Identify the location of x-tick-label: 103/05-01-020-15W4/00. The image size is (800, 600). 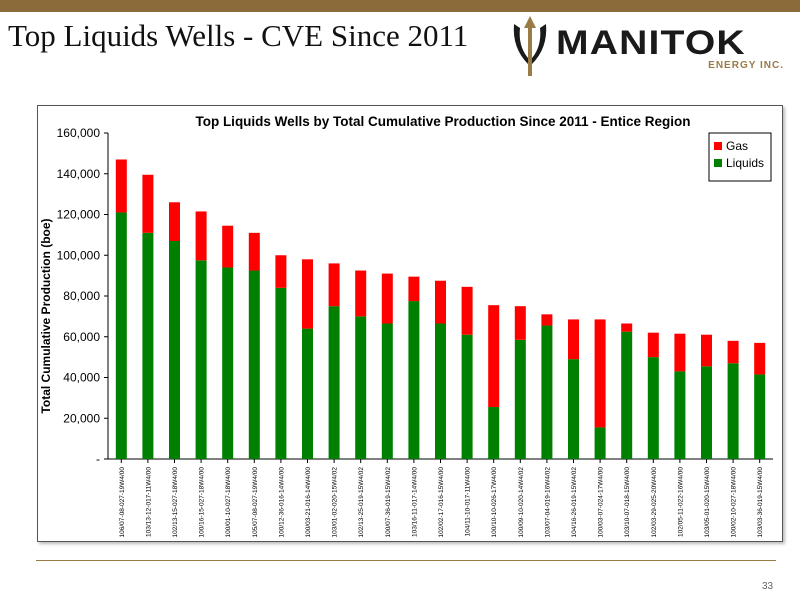
(707, 502).